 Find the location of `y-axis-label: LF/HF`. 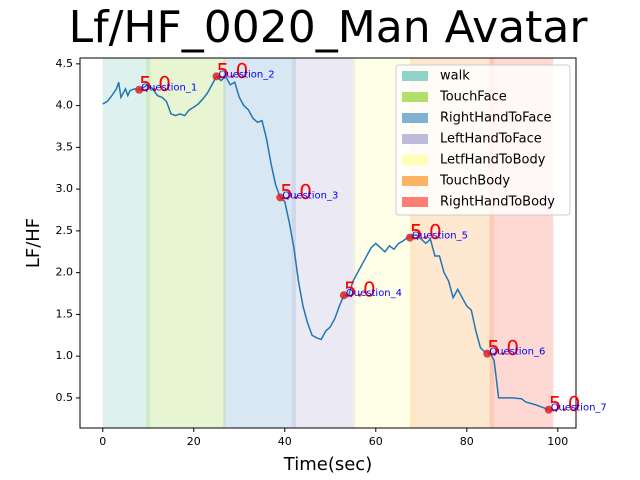

y-axis-label: LF/HF is located at coordinates (33, 243).